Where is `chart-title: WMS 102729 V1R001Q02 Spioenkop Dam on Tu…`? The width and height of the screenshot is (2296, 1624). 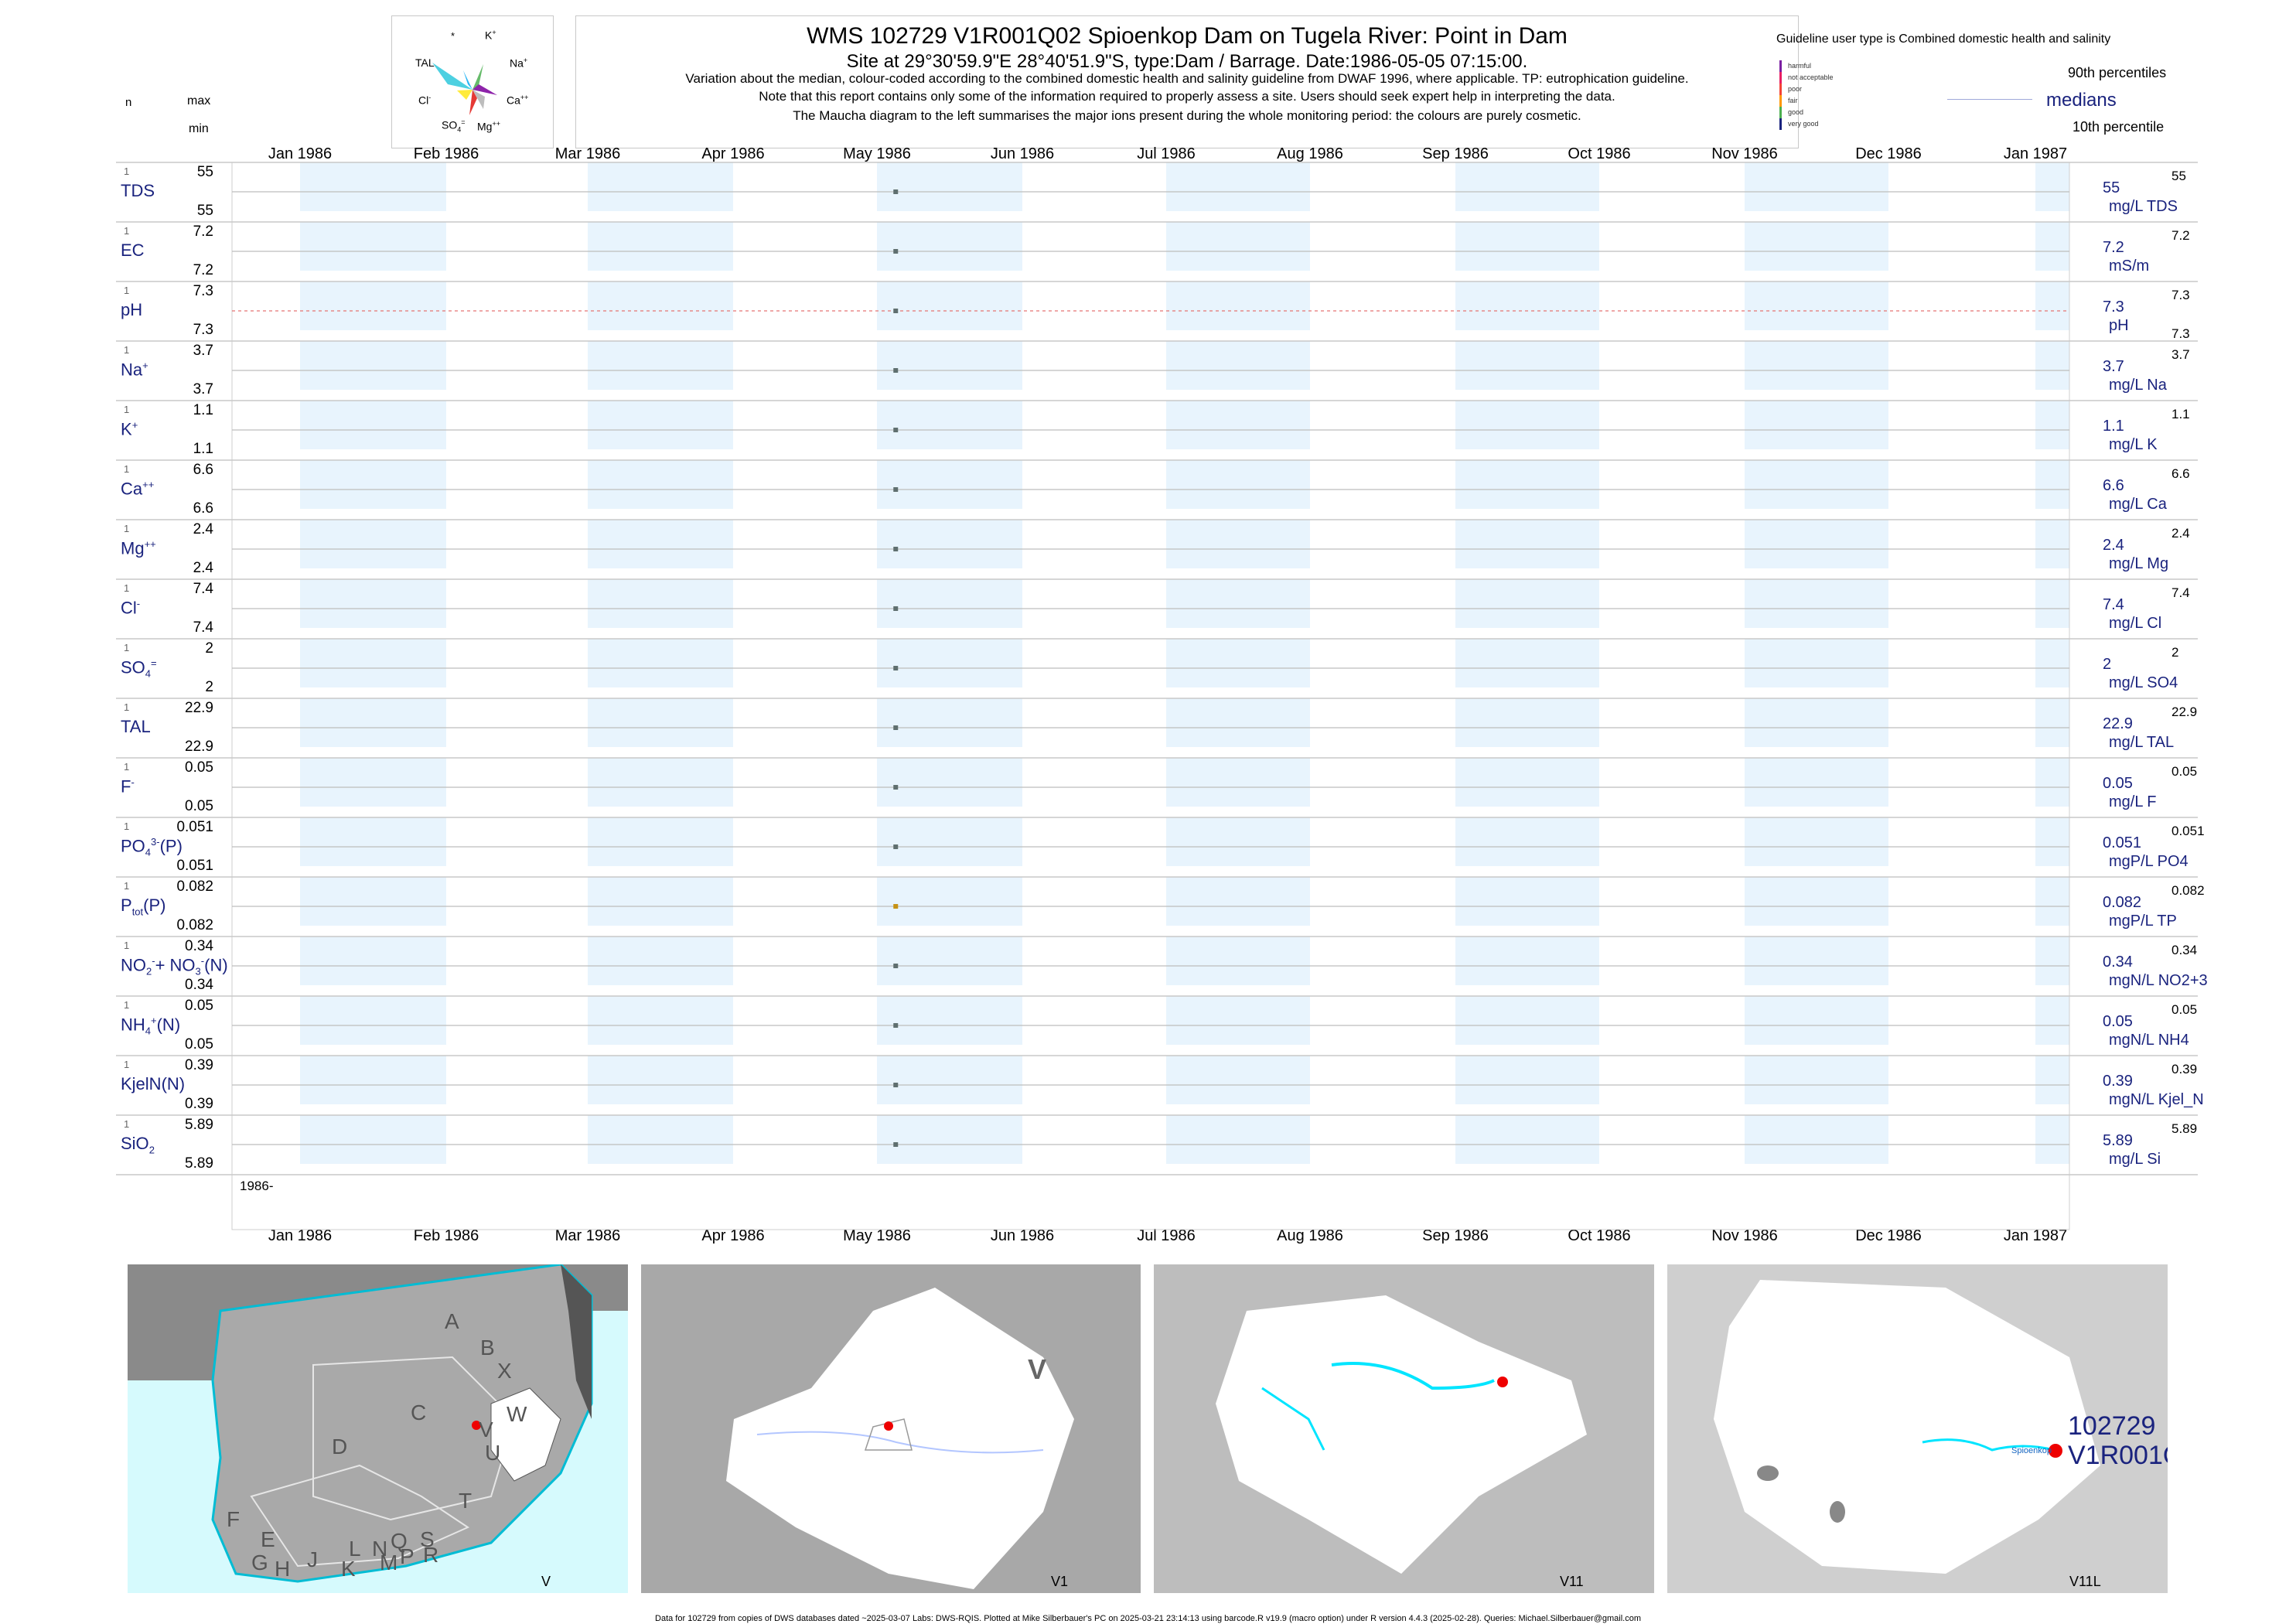 chart-title: WMS 102729 V1R001Q02 Spioenkop Dam on Tu… is located at coordinates (1187, 36).